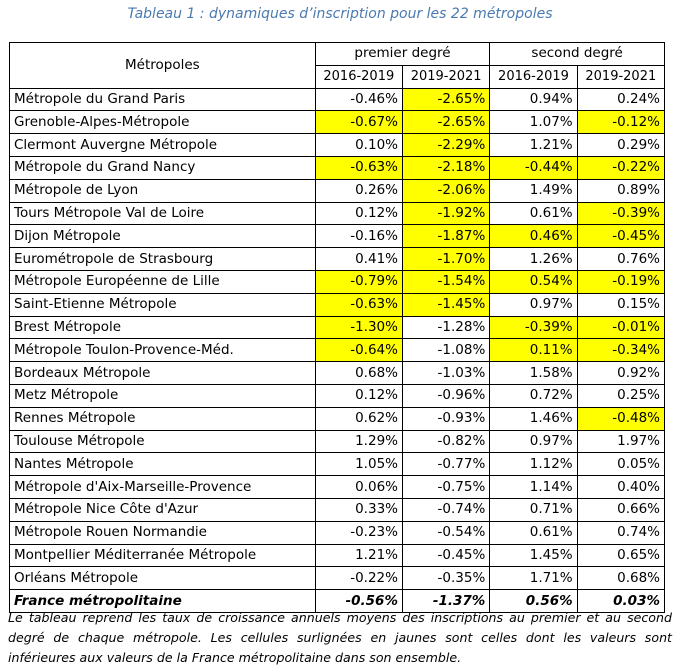  Describe the element at coordinates (446, 350) in the screenshot. I see `value-cell: -1.08%` at that location.